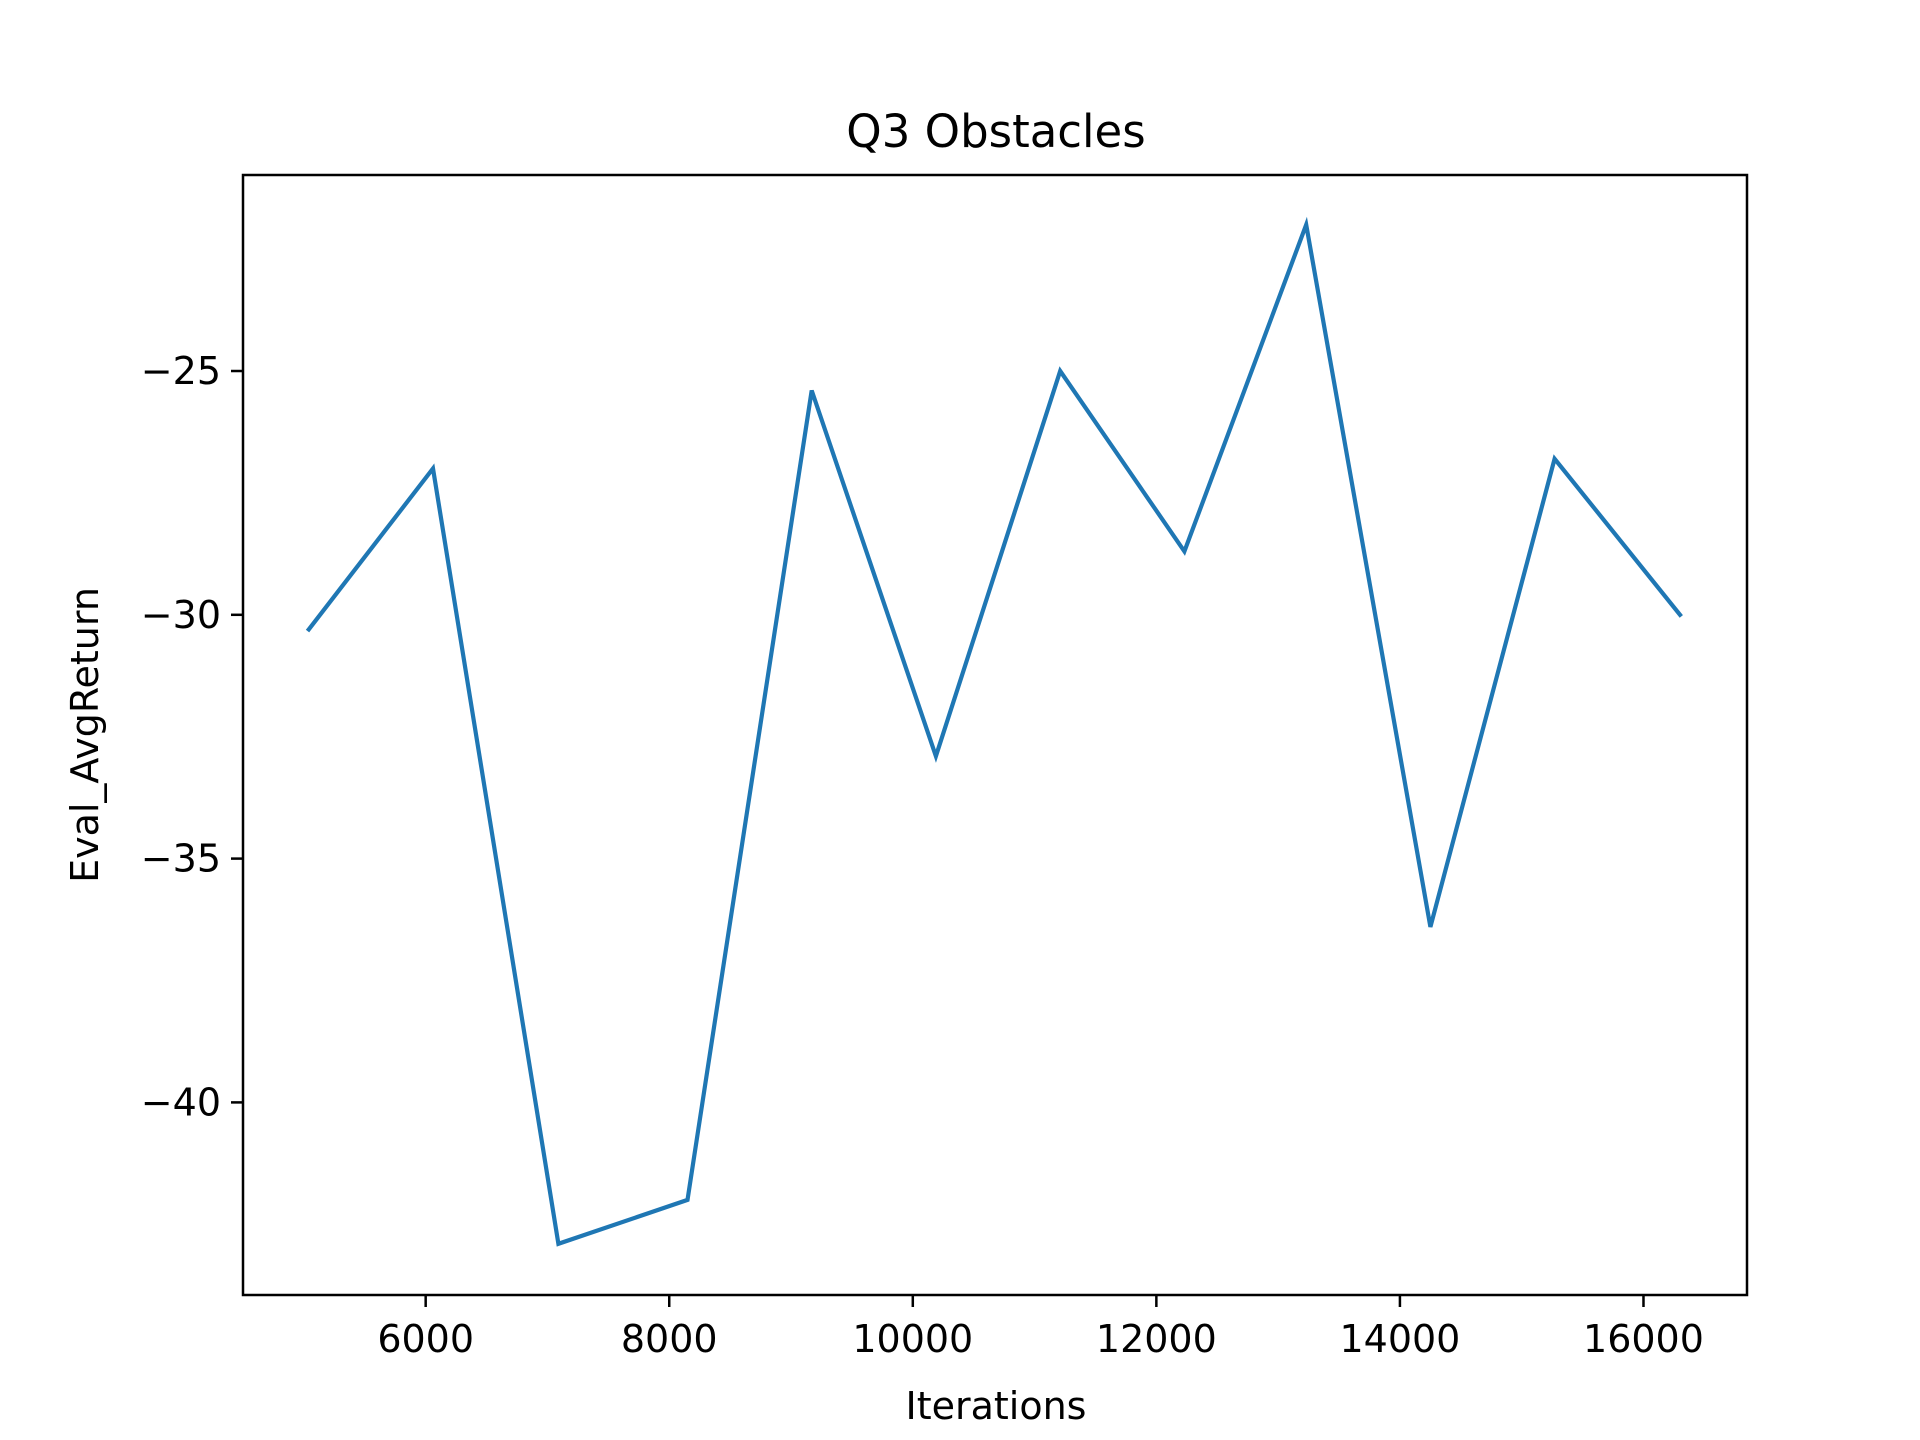 The height and width of the screenshot is (1440, 1920). I want to click on x-tick-label: 12000, so click(1156, 1339).